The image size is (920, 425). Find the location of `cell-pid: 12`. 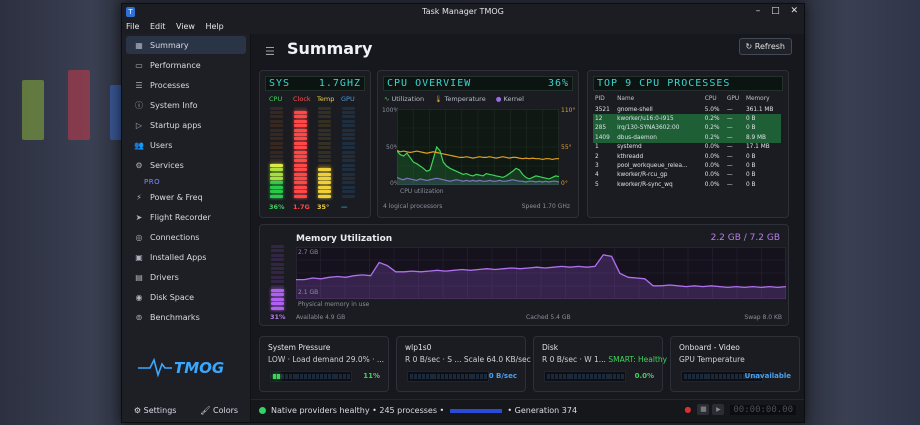

cell-pid: 12 is located at coordinates (604, 119).